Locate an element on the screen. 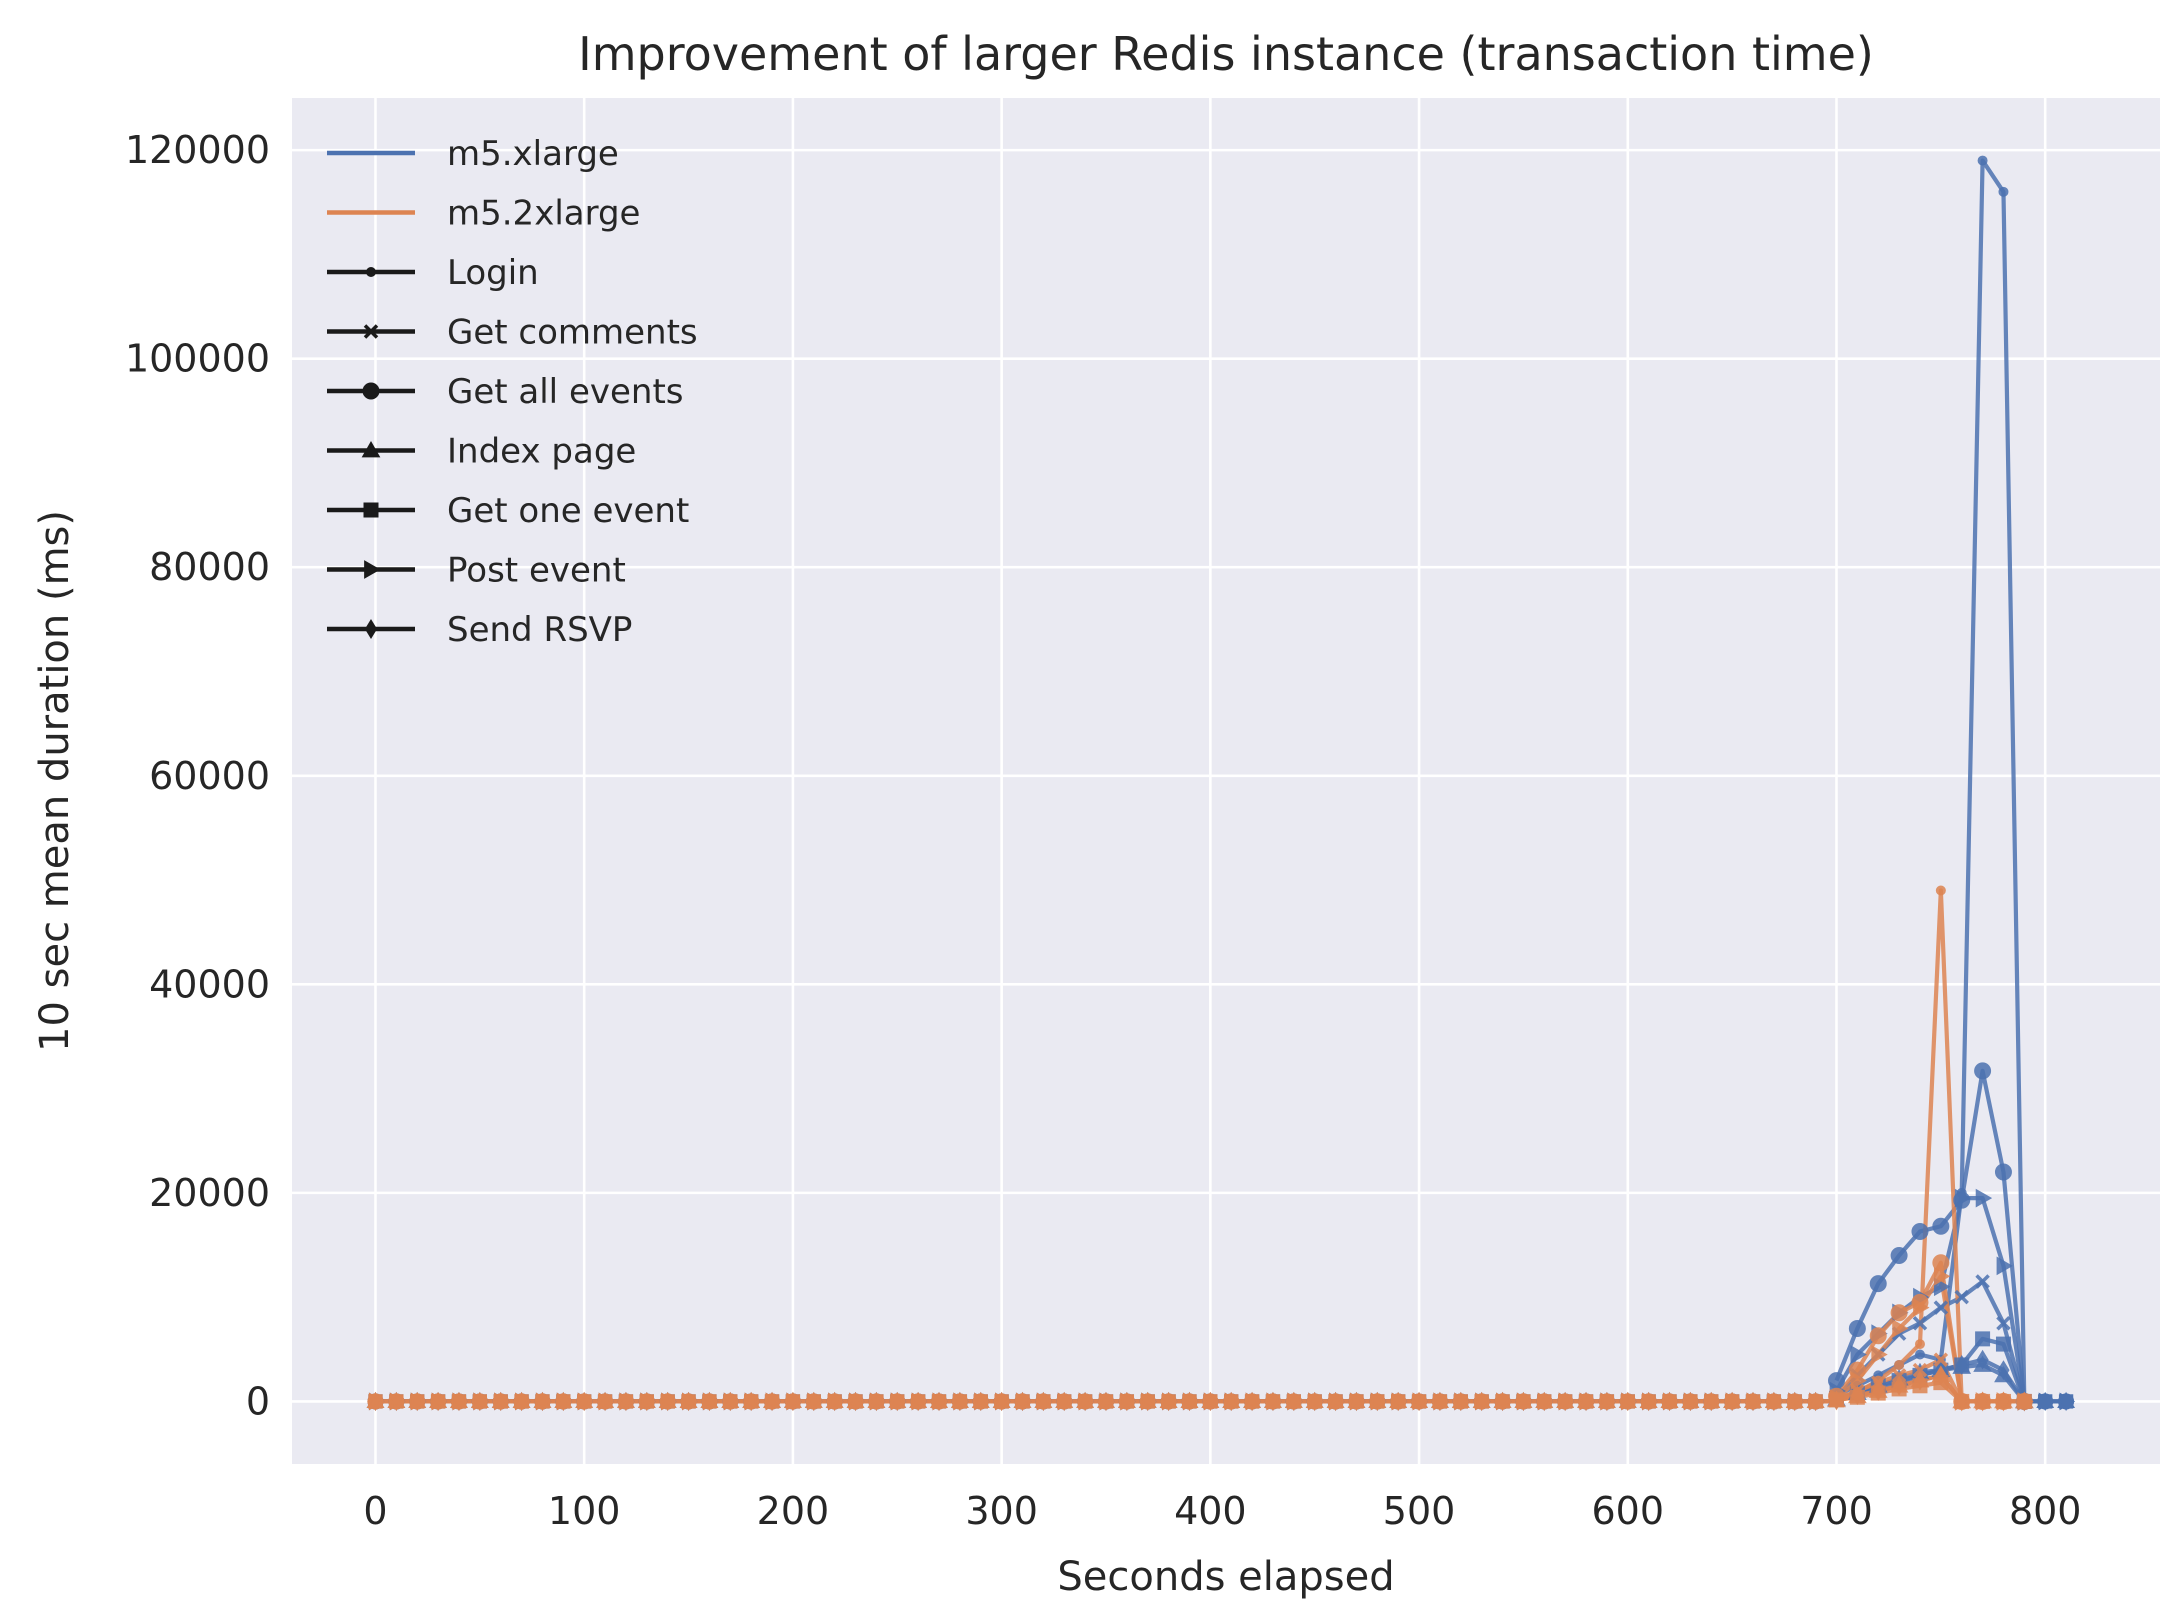 The width and height of the screenshot is (2179, 1624). y-tick-label: 20000 is located at coordinates (209, 1193).